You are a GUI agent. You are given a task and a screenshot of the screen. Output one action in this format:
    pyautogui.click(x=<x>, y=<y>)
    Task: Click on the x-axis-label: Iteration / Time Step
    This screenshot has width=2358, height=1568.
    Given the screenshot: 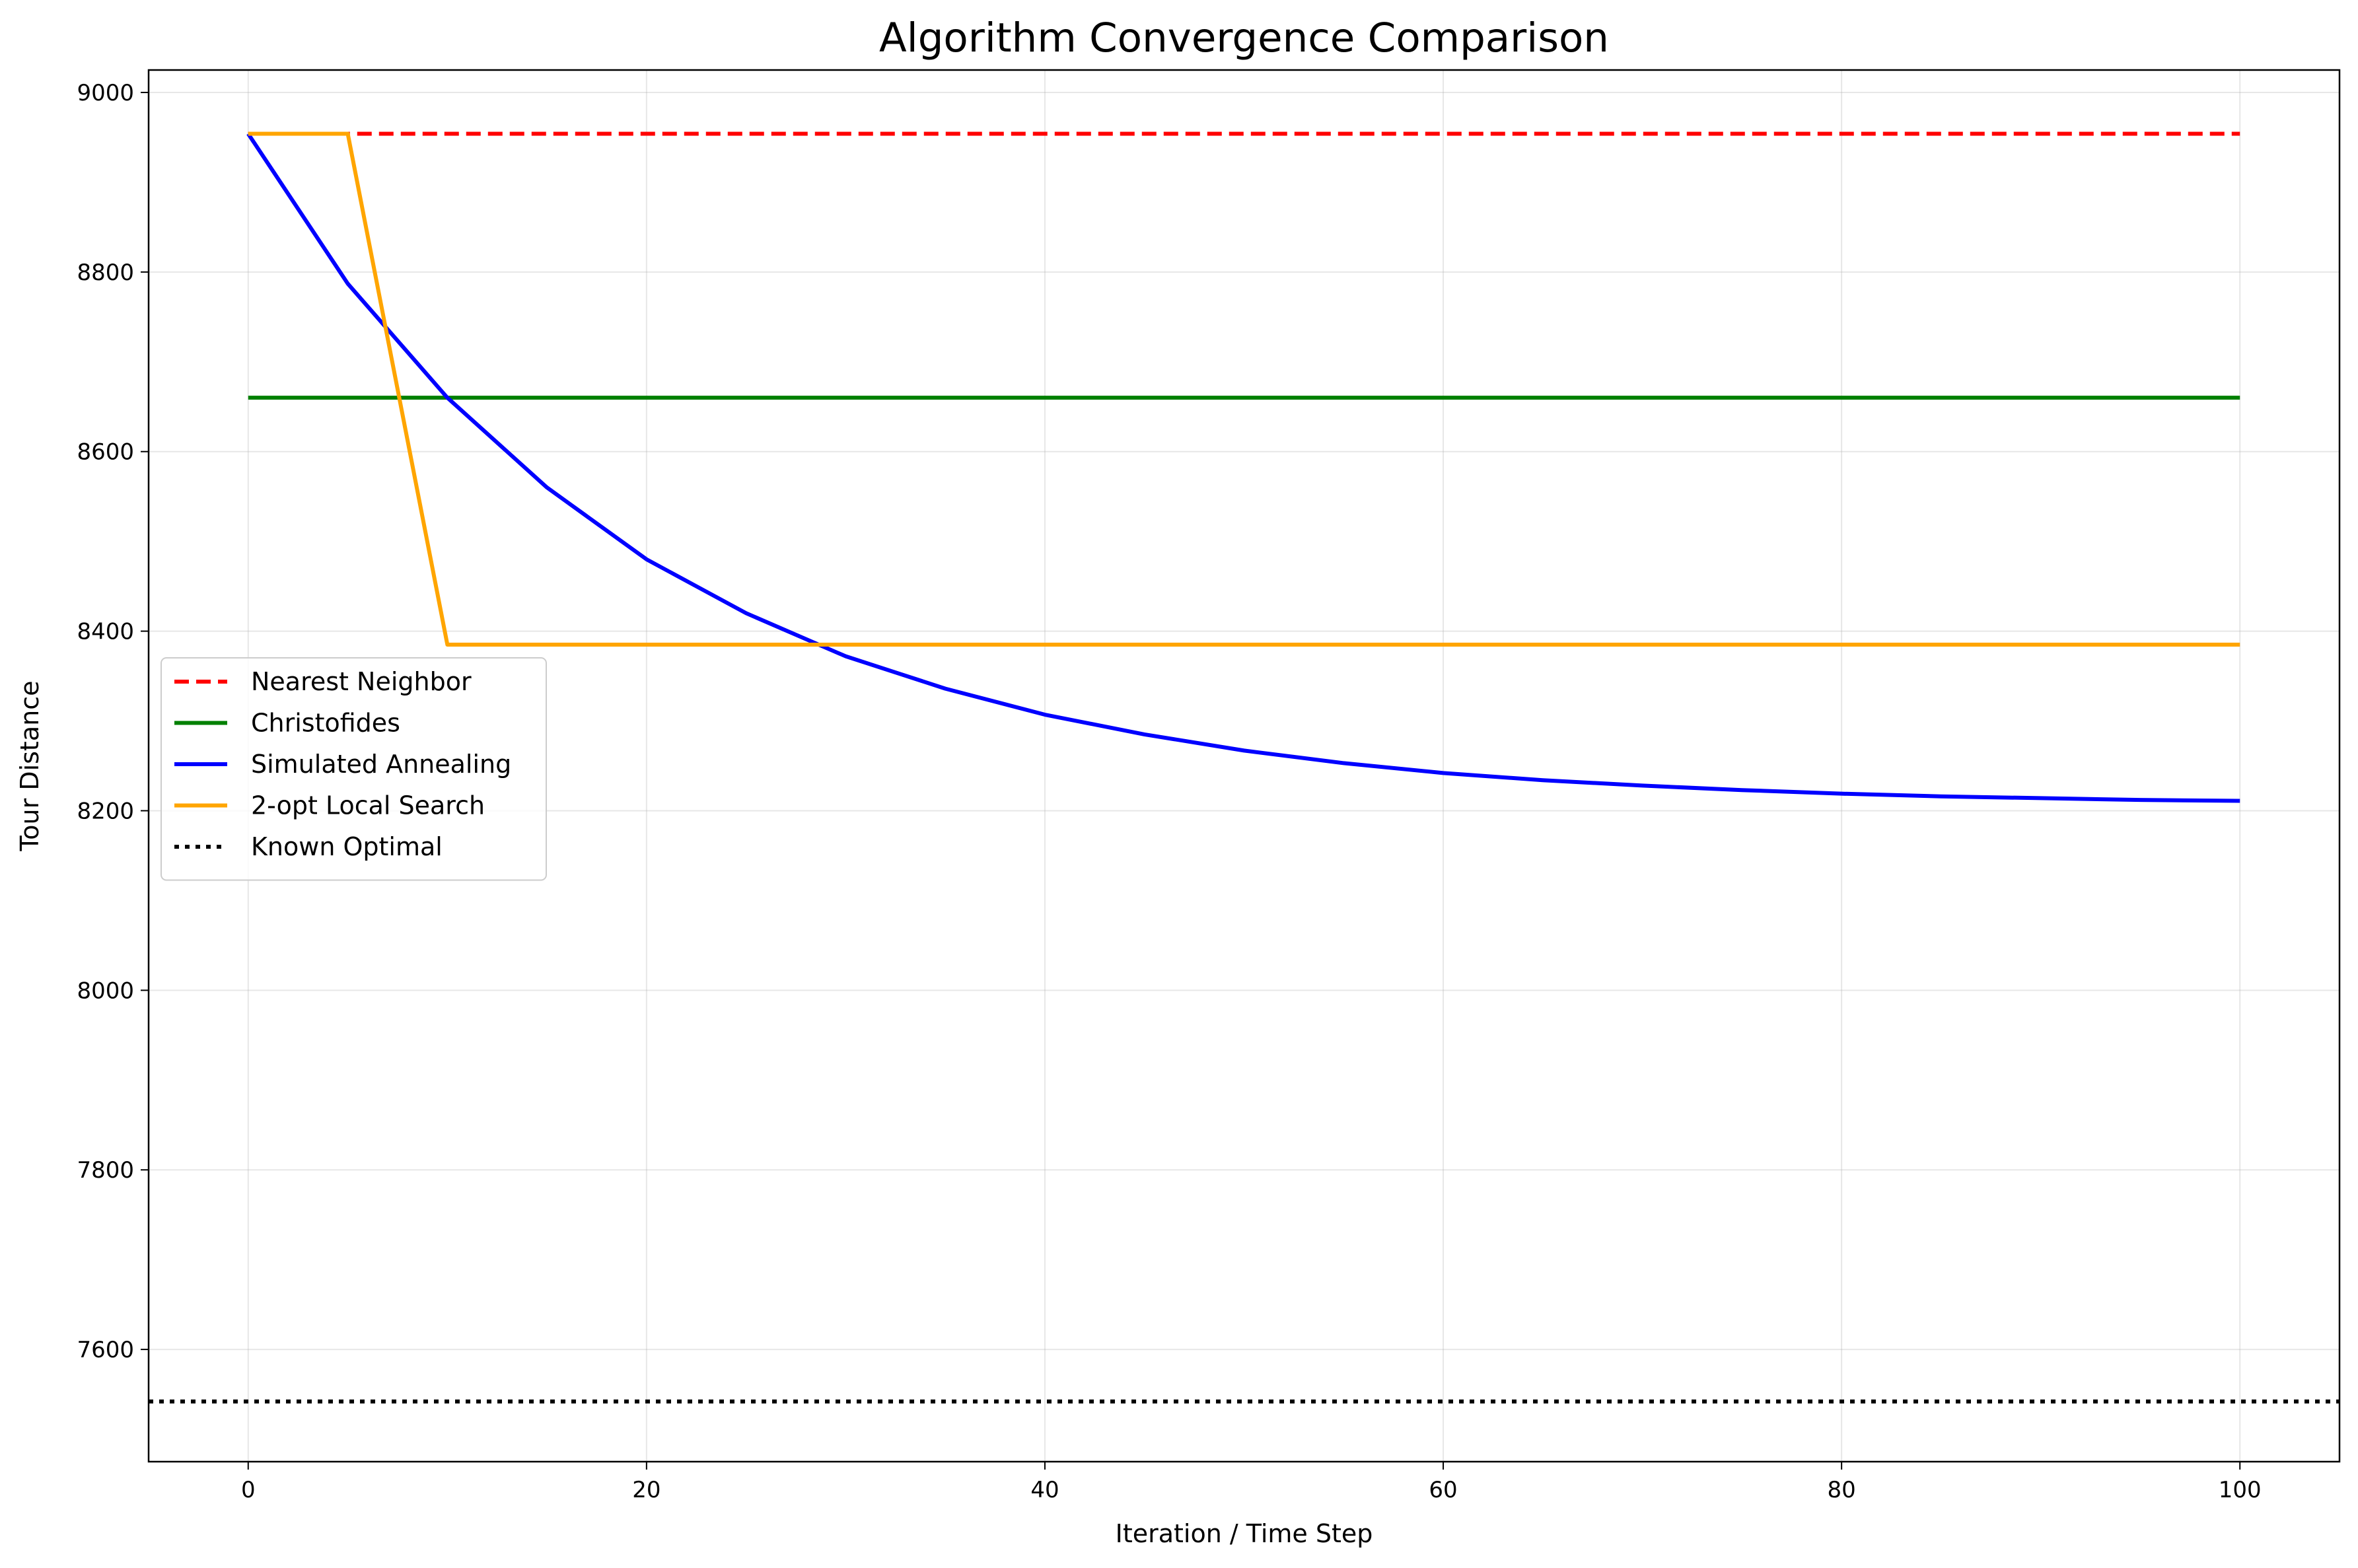 What is the action you would take?
    pyautogui.click(x=1244, y=1533)
    